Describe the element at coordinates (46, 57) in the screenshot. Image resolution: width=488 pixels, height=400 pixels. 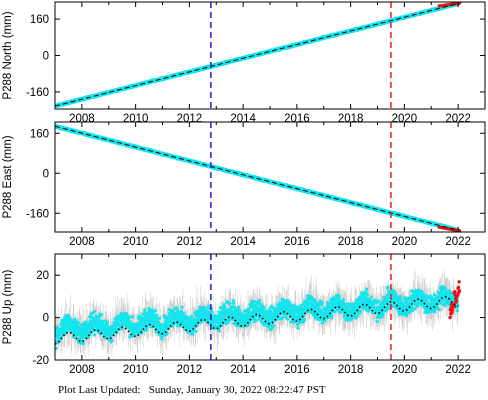
I see `y-tick-label: 0` at that location.